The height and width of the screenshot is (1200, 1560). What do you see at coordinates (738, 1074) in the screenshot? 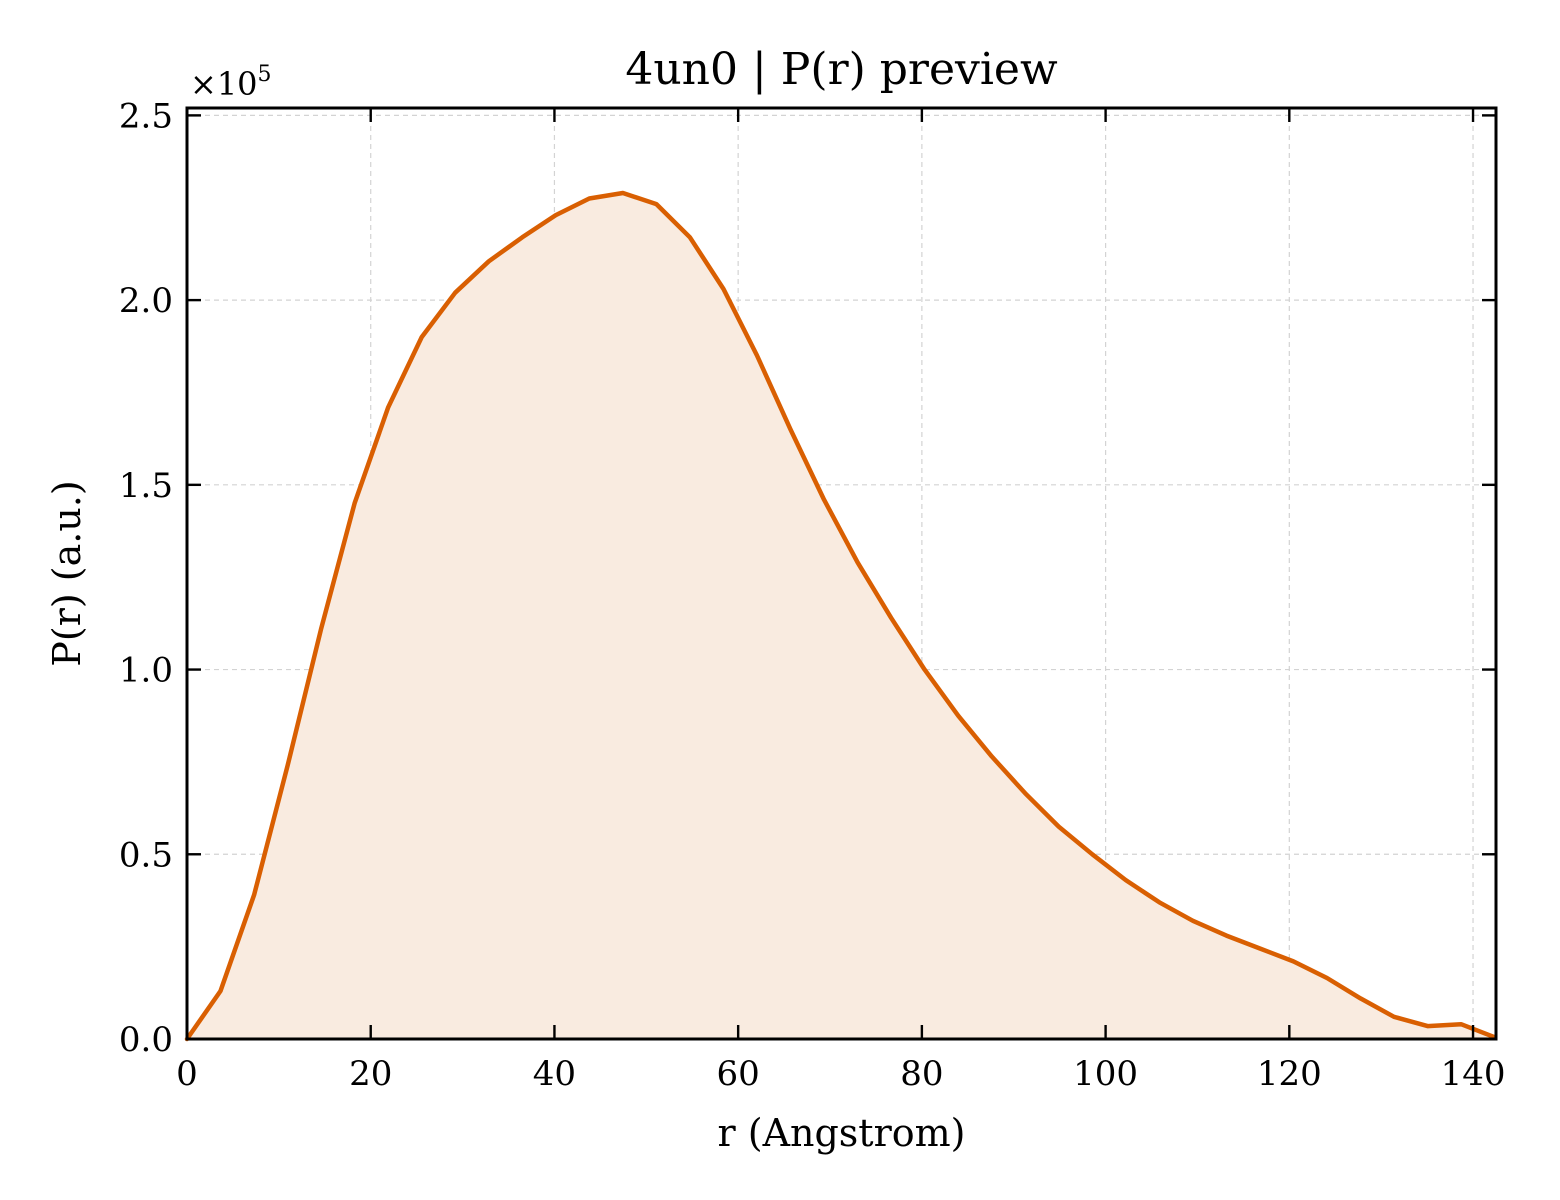
I see `x-tick-label: 60` at bounding box center [738, 1074].